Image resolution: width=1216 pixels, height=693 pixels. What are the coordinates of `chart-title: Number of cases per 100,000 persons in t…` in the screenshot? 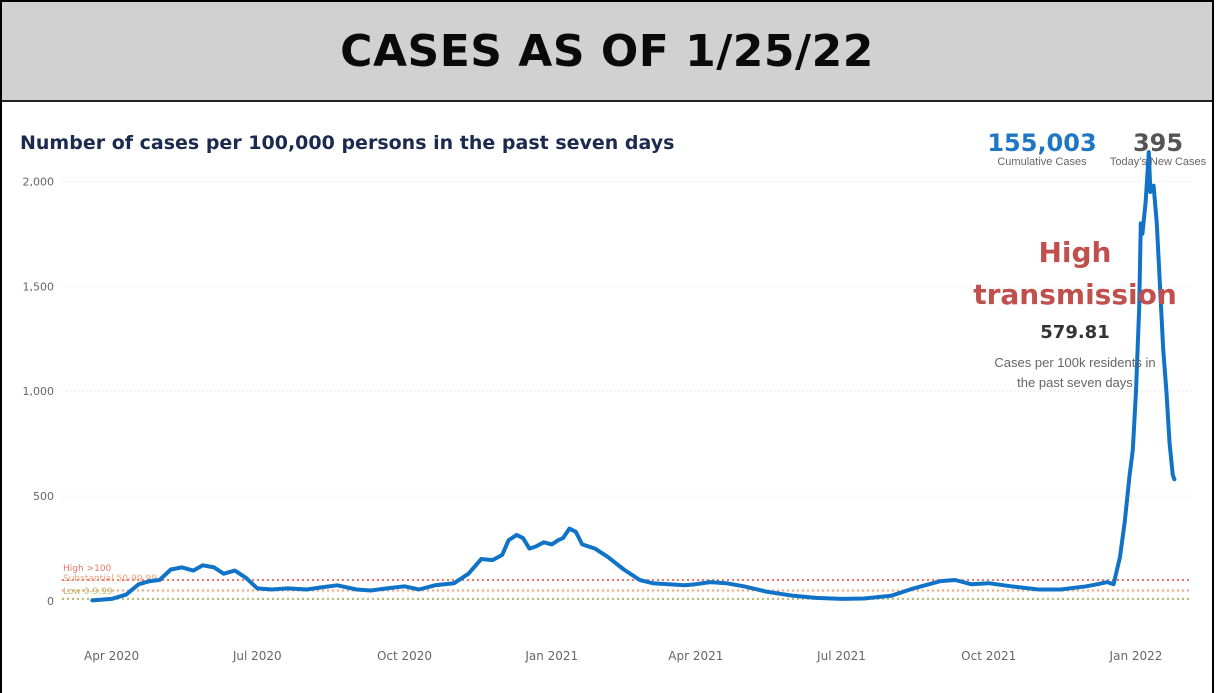 It's located at (347, 143).